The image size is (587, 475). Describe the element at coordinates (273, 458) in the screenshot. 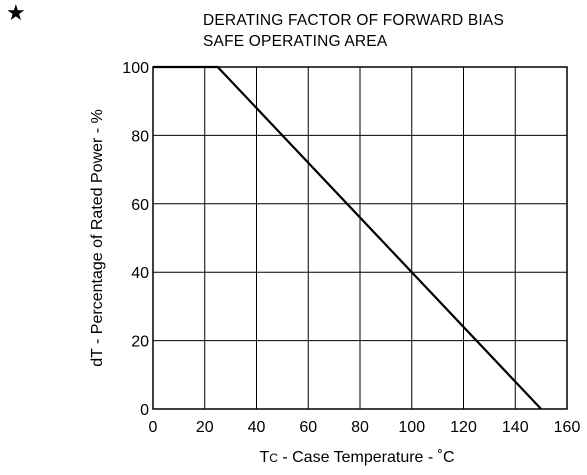

I see `x-axis-label-sub: C` at that location.